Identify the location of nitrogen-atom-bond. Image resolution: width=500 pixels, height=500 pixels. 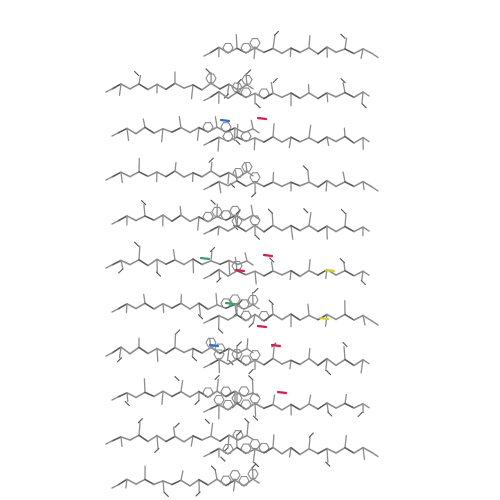
(214, 345).